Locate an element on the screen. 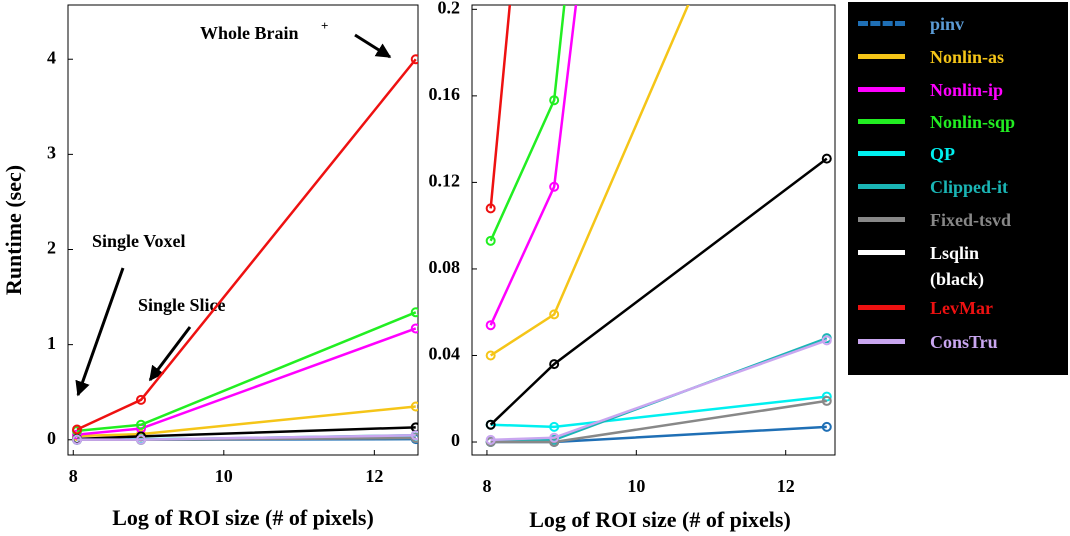  legend-entry: pinv is located at coordinates (958, 23).